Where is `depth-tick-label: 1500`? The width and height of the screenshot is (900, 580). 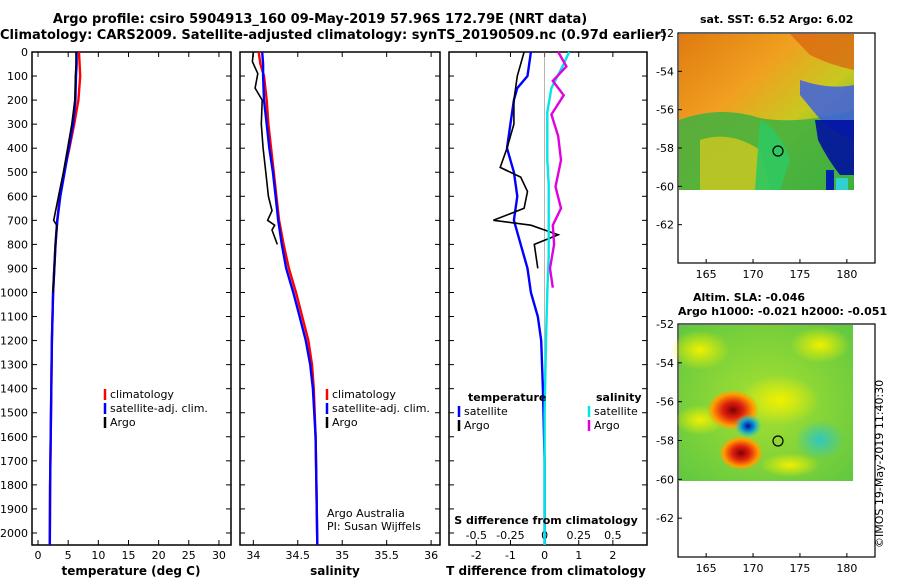
depth-tick-label: 1500 is located at coordinates (14, 413).